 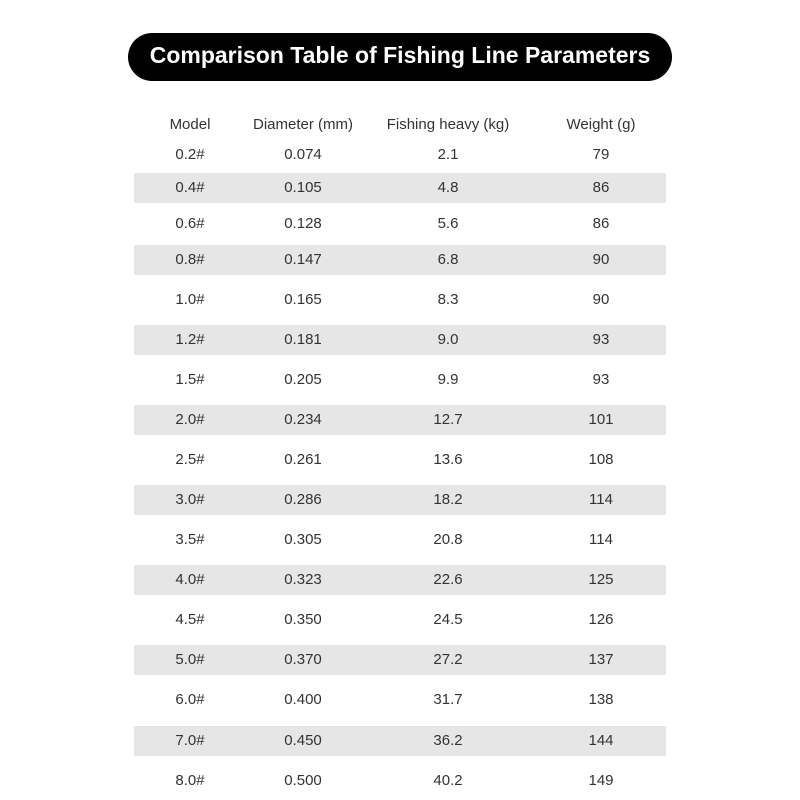 What do you see at coordinates (303, 699) in the screenshot?
I see `table-cell: 0.400` at bounding box center [303, 699].